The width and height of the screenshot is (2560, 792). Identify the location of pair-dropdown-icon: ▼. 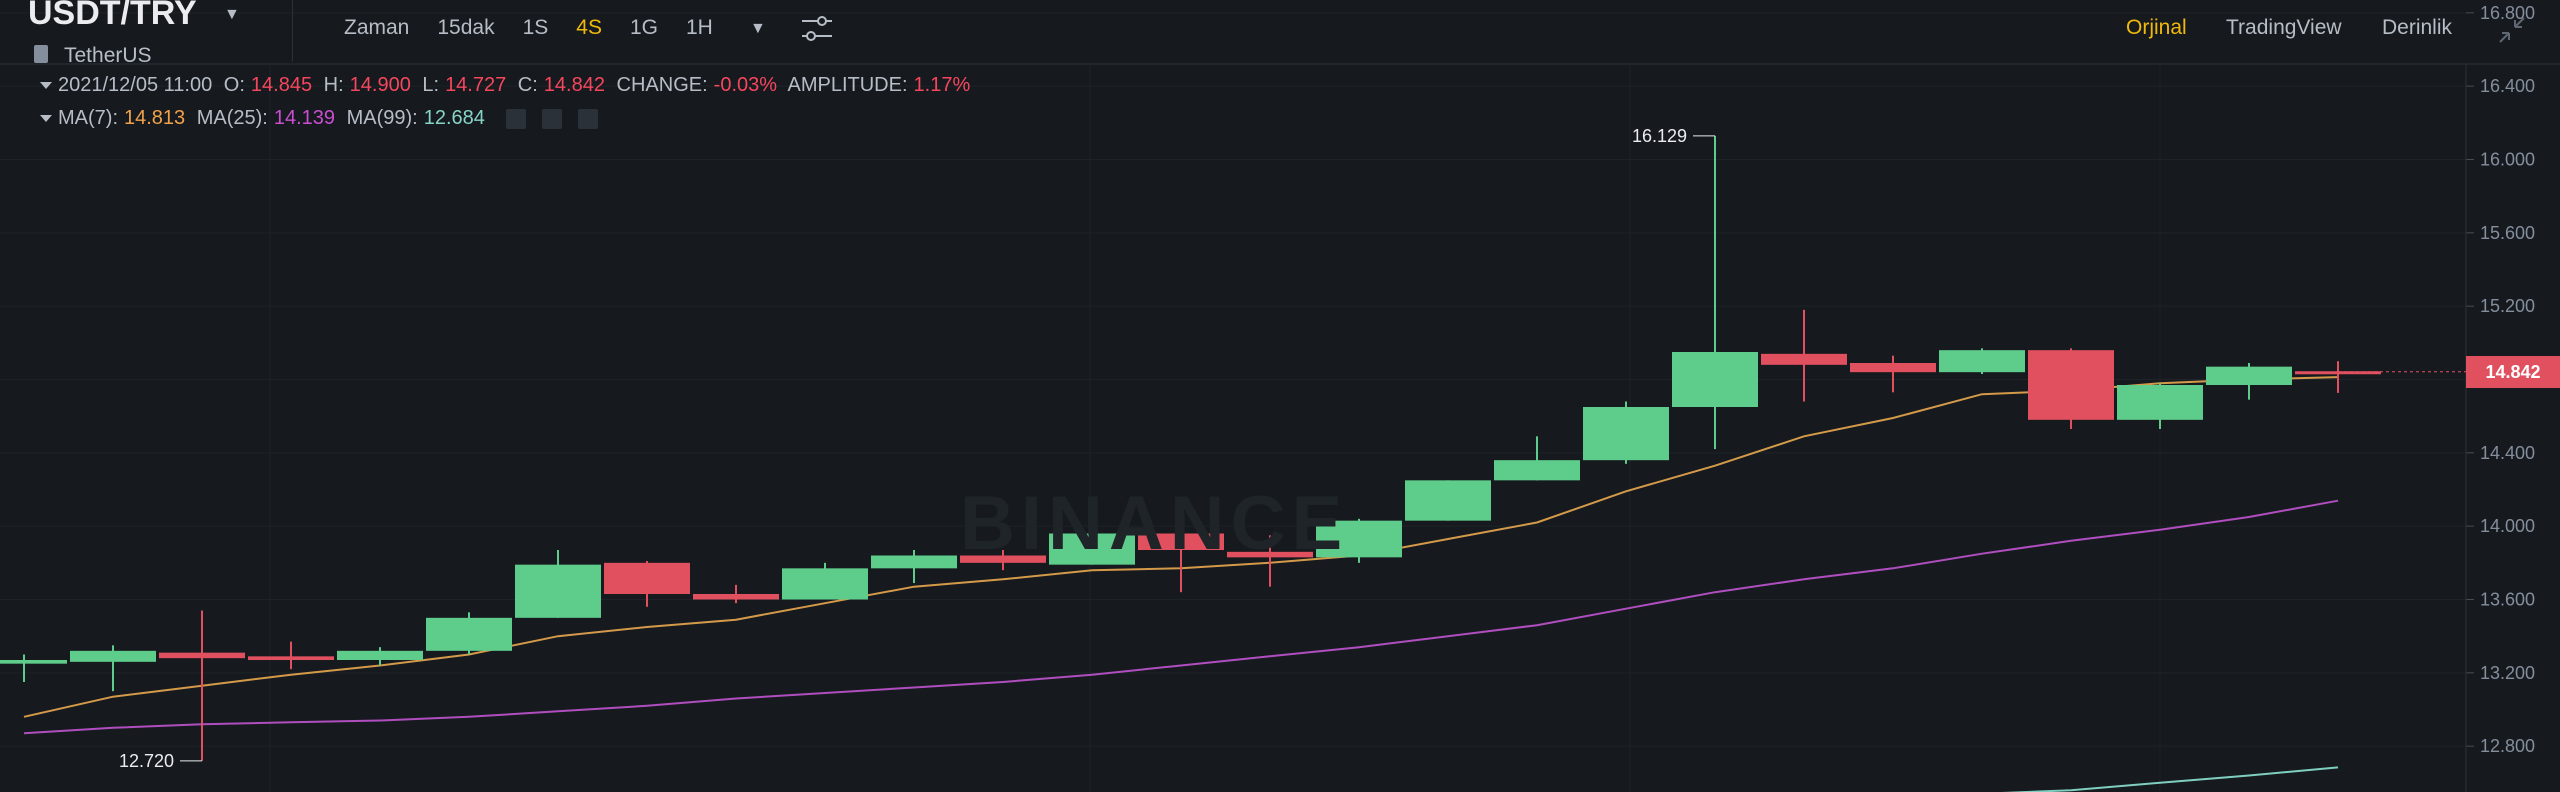
(232, 14).